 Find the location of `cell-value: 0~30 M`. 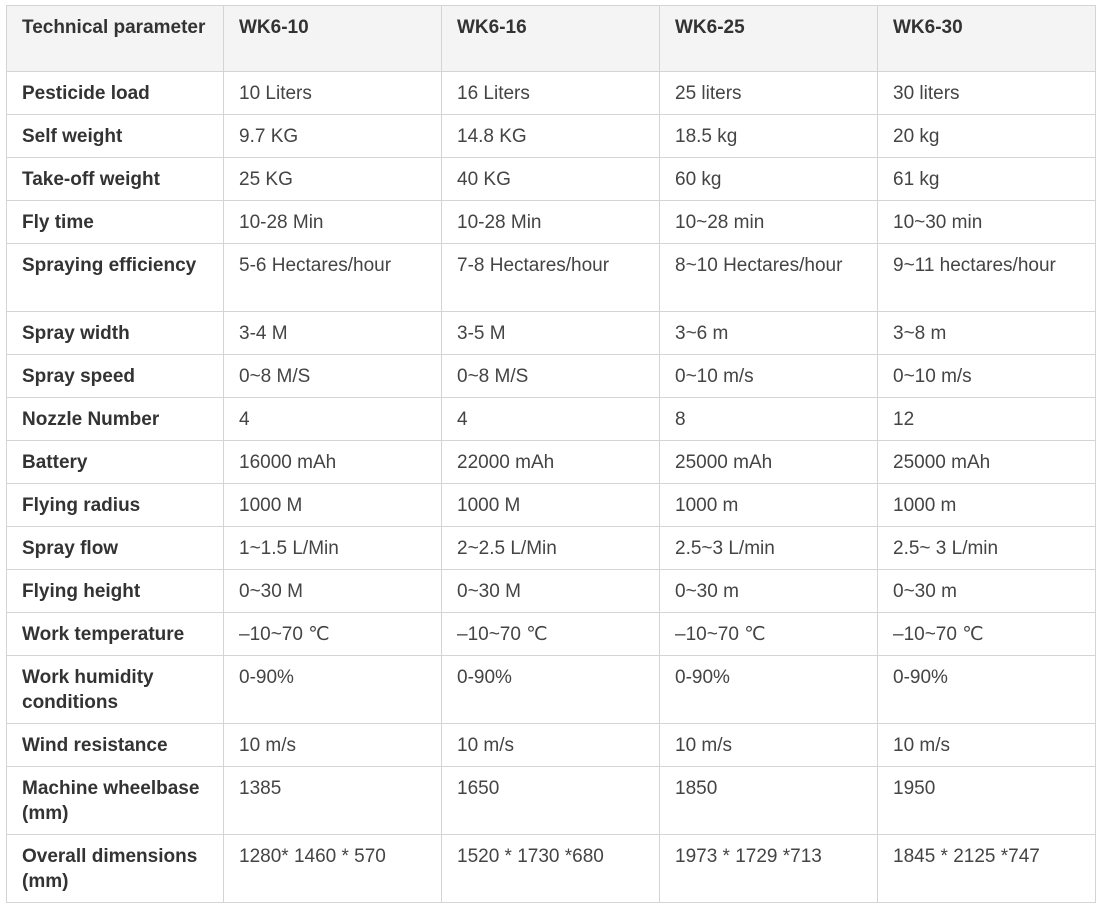

cell-value: 0~30 M is located at coordinates (550, 591).